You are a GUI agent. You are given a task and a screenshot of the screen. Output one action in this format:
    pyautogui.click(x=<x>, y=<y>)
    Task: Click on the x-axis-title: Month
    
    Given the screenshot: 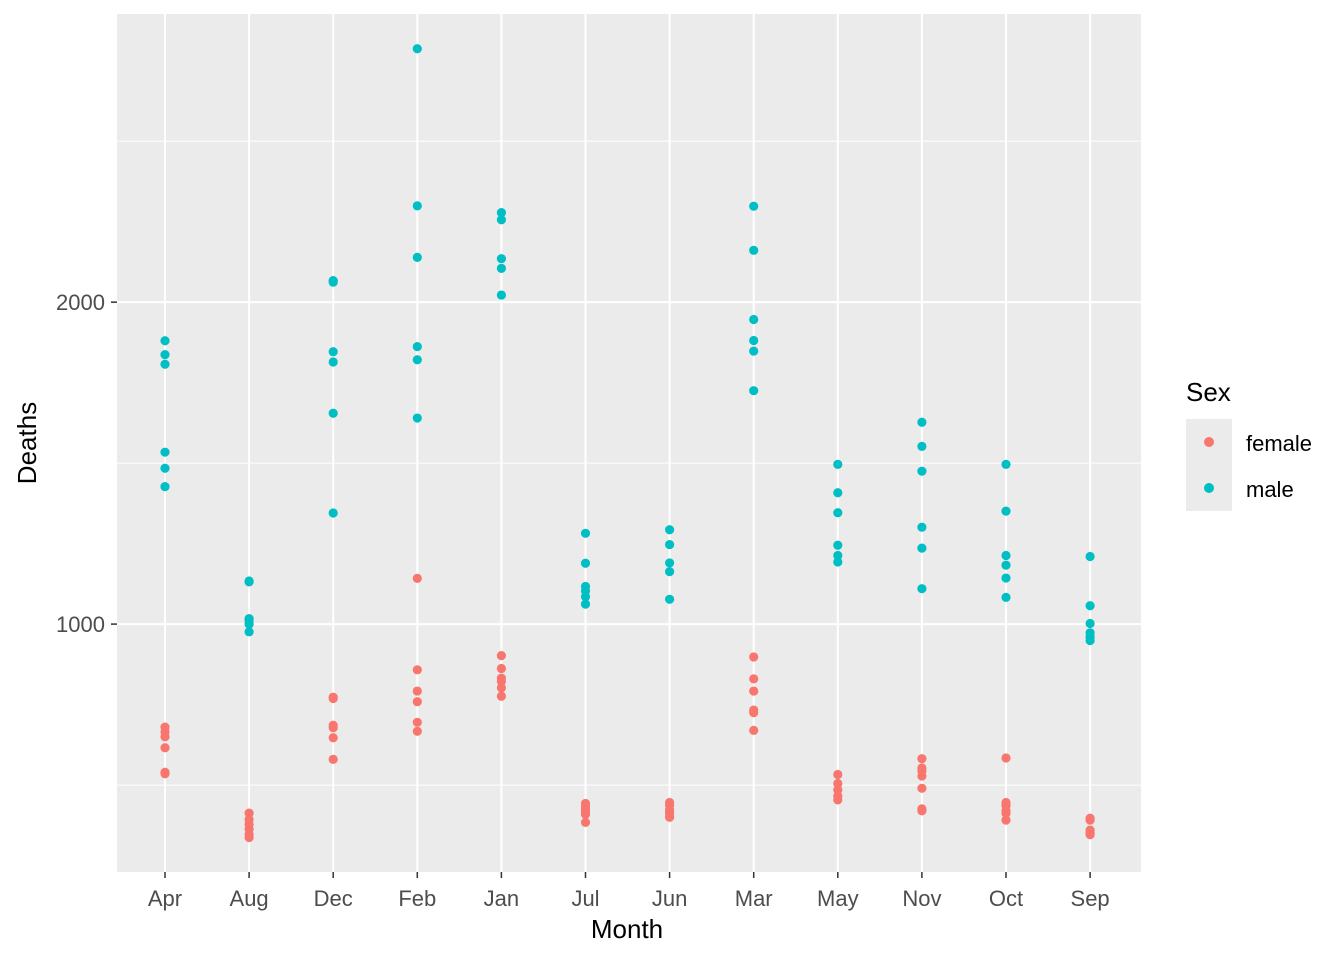 What is the action you would take?
    pyautogui.click(x=627, y=929)
    